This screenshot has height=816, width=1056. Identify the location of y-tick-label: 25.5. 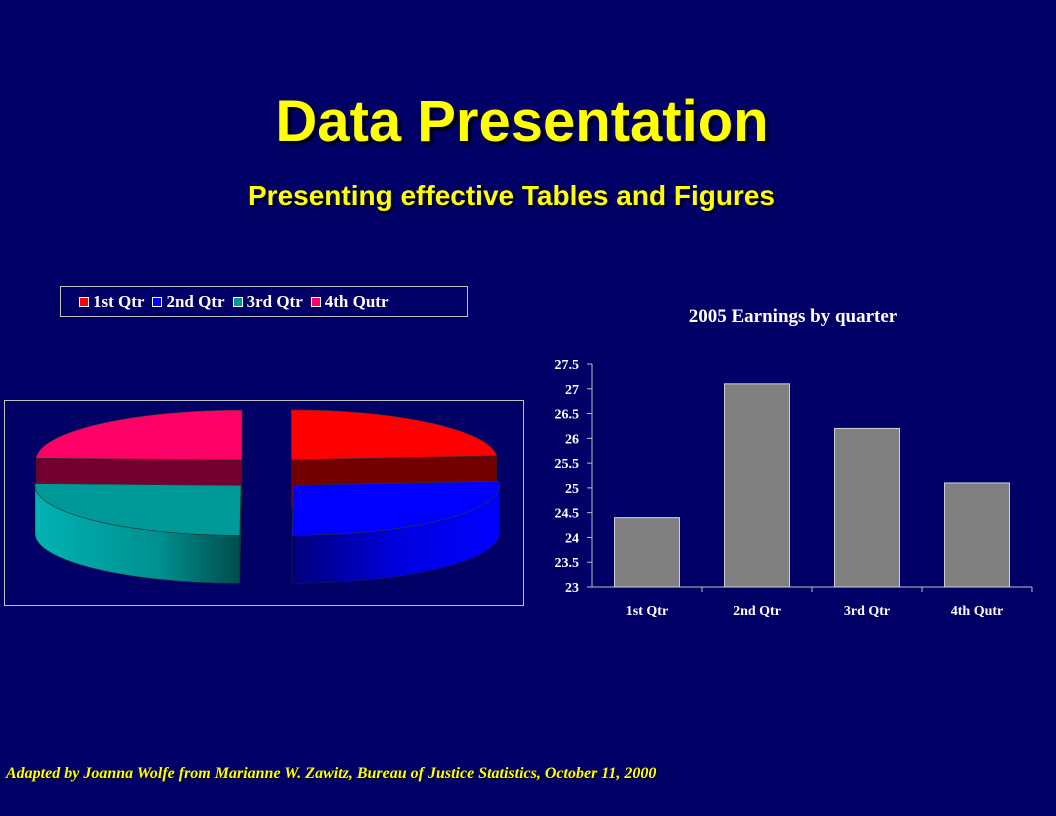
(567, 464).